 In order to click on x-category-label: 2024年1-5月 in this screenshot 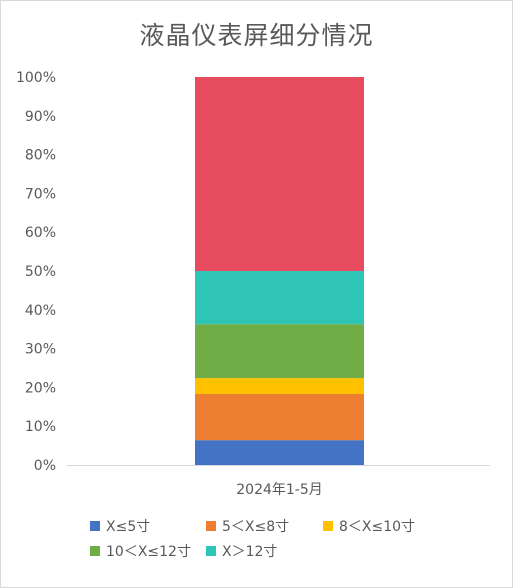, I will do `click(279, 490)`.